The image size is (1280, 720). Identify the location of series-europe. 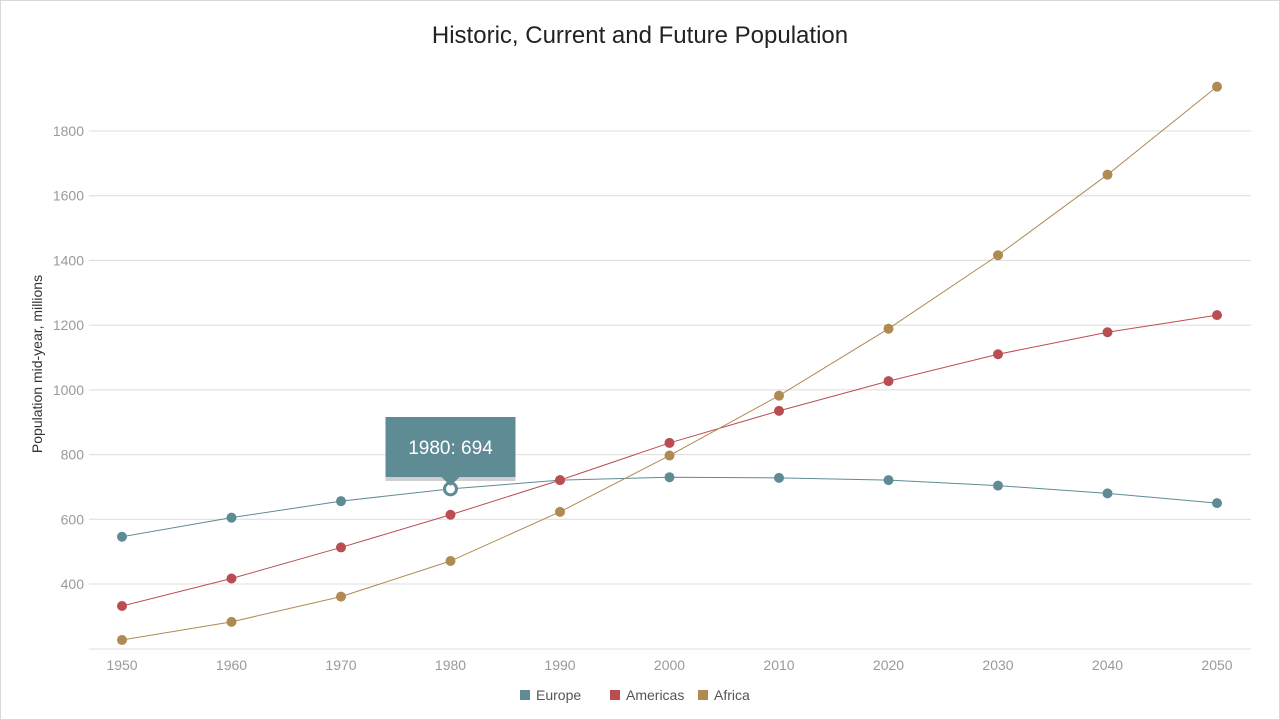
(669, 507).